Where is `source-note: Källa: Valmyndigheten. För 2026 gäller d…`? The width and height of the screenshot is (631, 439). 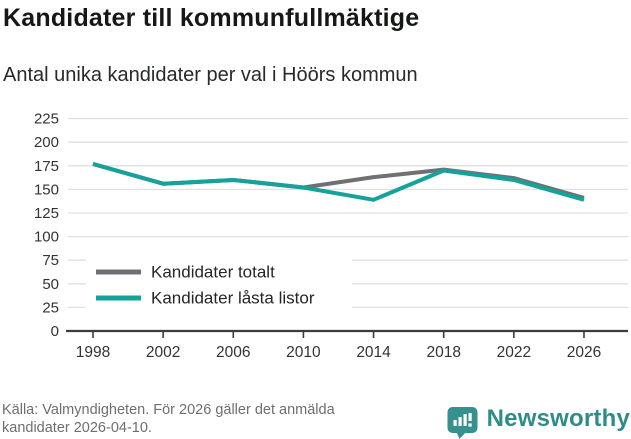 source-note: Källa: Valmyndigheten. För 2026 gäller d… is located at coordinates (222, 419).